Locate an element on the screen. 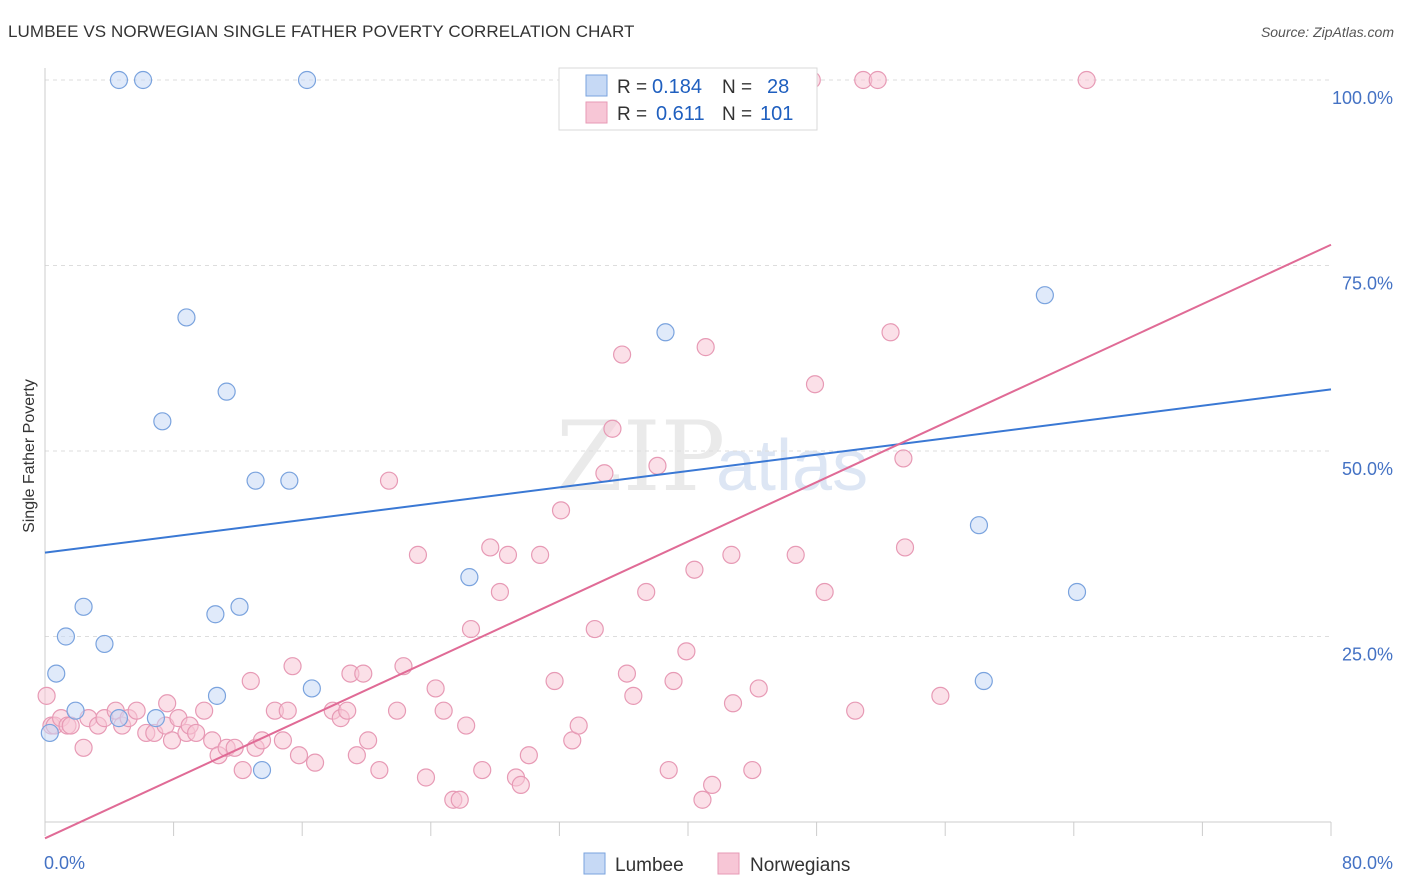 The image size is (1406, 892). watermark-zip: ZIP is located at coordinates (640, 457).